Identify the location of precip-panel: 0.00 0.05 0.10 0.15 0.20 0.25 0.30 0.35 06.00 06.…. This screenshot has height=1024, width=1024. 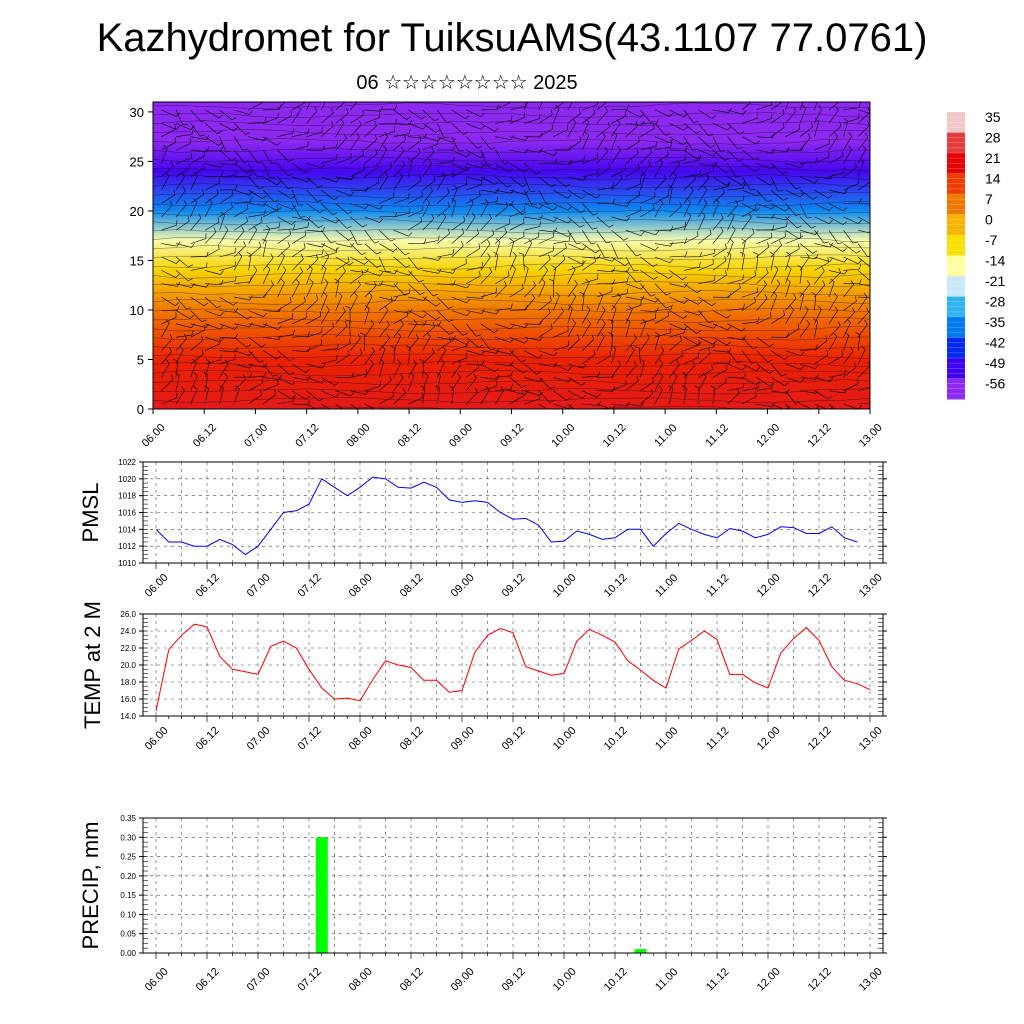
(482, 904).